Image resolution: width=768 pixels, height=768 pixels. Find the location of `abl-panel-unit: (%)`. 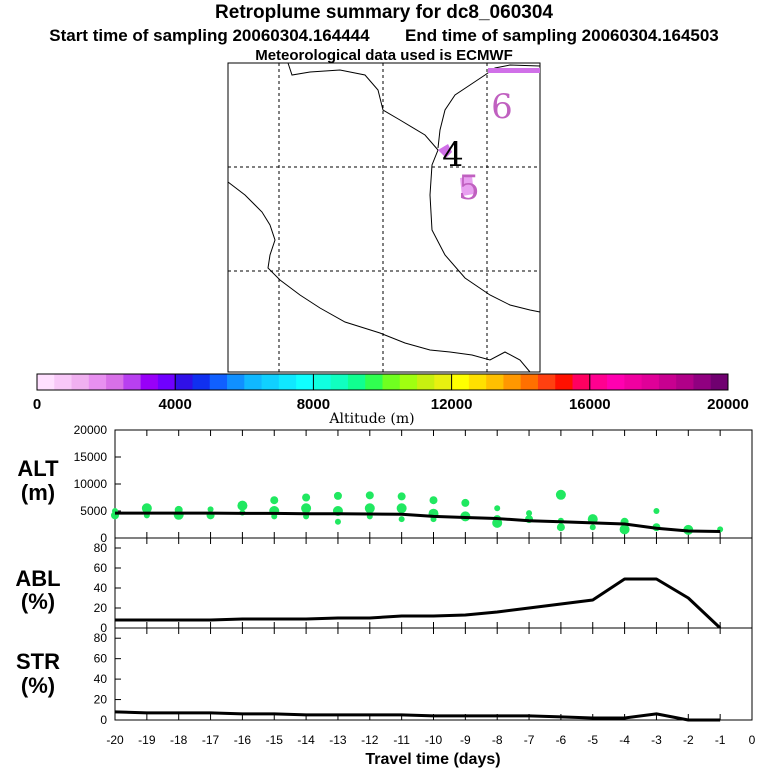

abl-panel-unit: (%) is located at coordinates (38, 601).